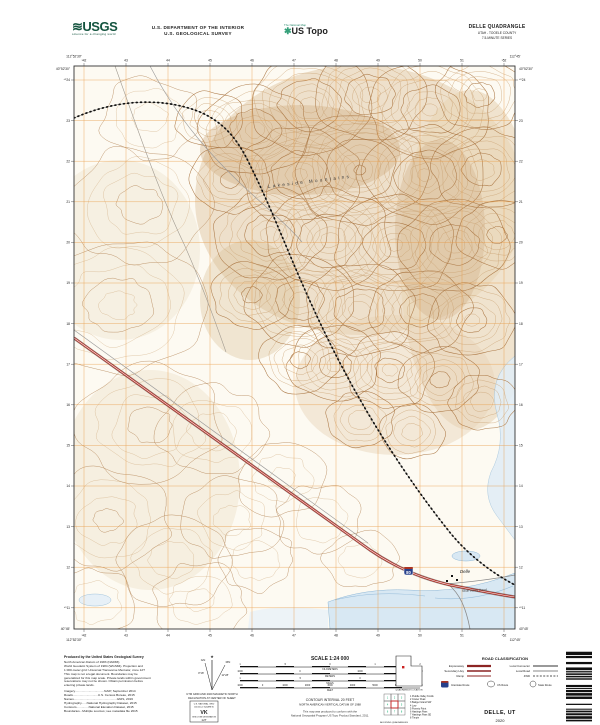 Image resolution: width=600 pixels, height=725 pixels. Describe the element at coordinates (228, 662) in the screenshot. I see `magnetic-north-label: MN` at that location.